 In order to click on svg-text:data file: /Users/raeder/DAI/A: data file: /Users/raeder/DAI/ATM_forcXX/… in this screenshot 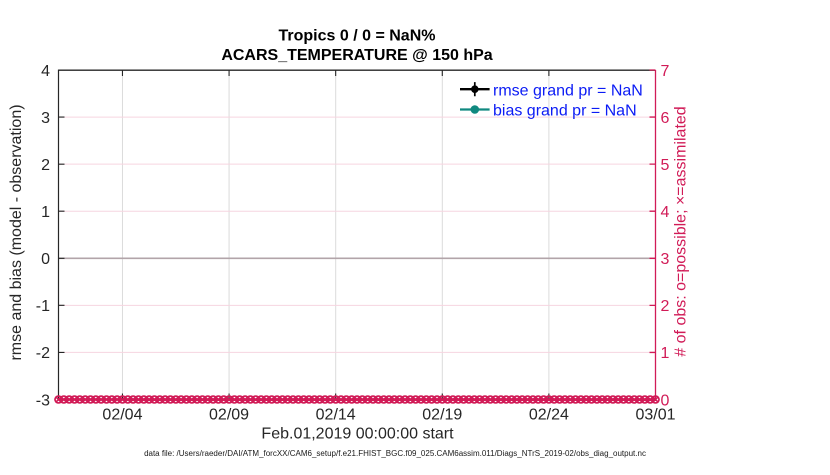, I will do `click(395, 453)`.